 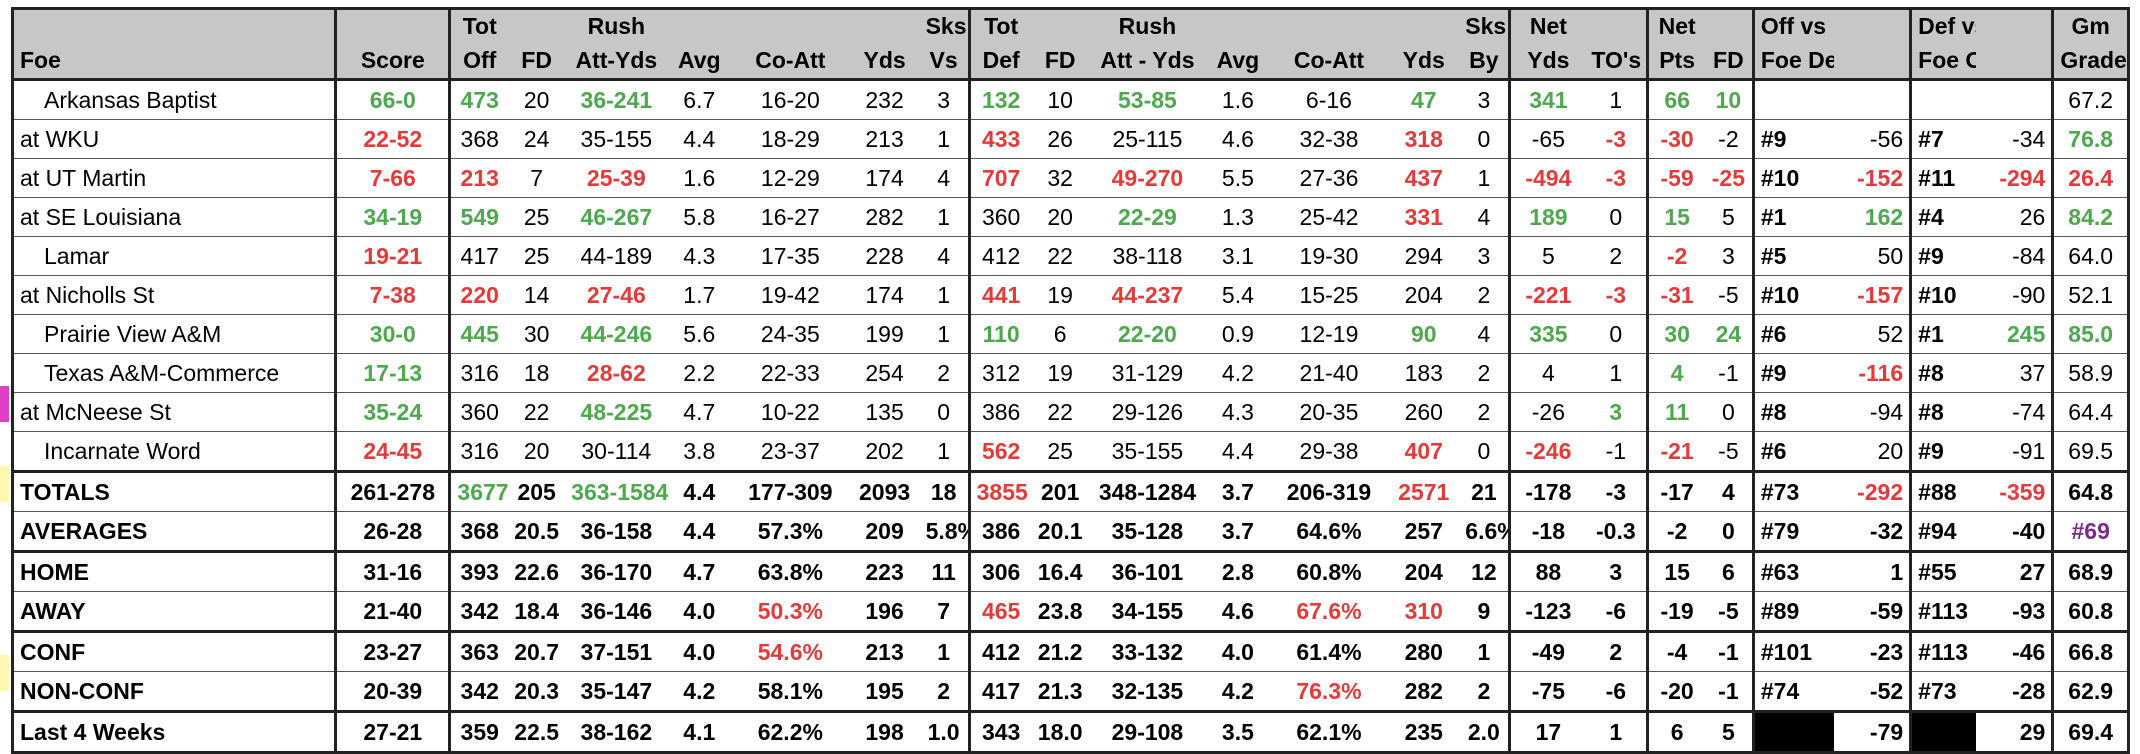 I want to click on def-rush-avg-cell: 4.4, so click(x=1238, y=451).